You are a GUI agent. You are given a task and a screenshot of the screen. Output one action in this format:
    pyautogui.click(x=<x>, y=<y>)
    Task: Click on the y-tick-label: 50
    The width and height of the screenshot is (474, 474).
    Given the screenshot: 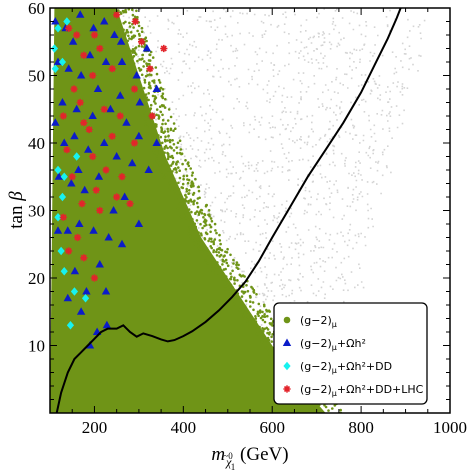 What is the action you would take?
    pyautogui.click(x=36, y=76)
    